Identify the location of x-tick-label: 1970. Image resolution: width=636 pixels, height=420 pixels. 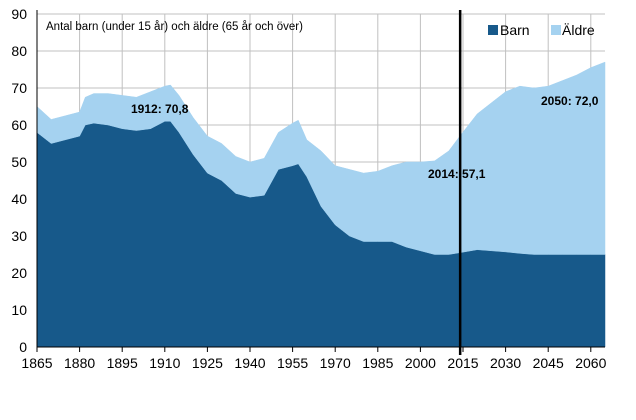
(335, 363).